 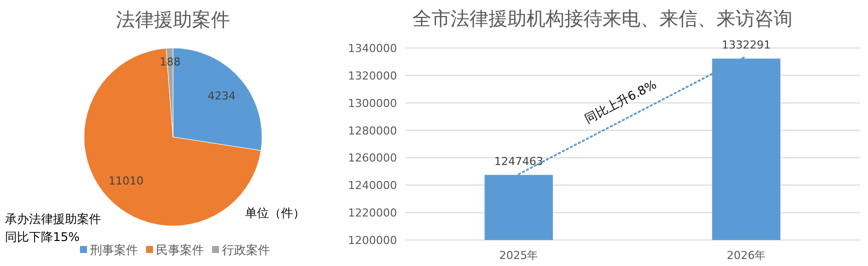 I want to click on x-tick-label: 2026年, so click(x=746, y=255).